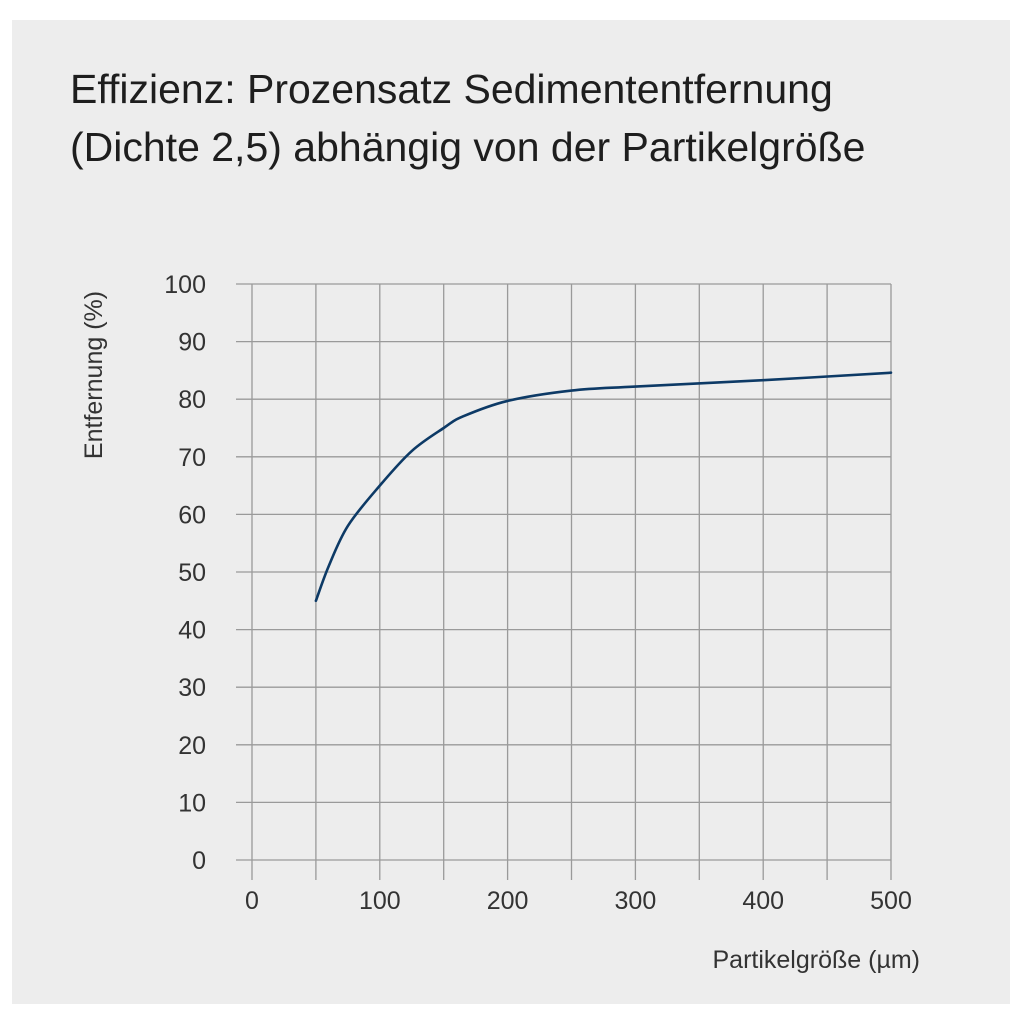  Describe the element at coordinates (192, 688) in the screenshot. I see `y-tick-label: 30` at that location.